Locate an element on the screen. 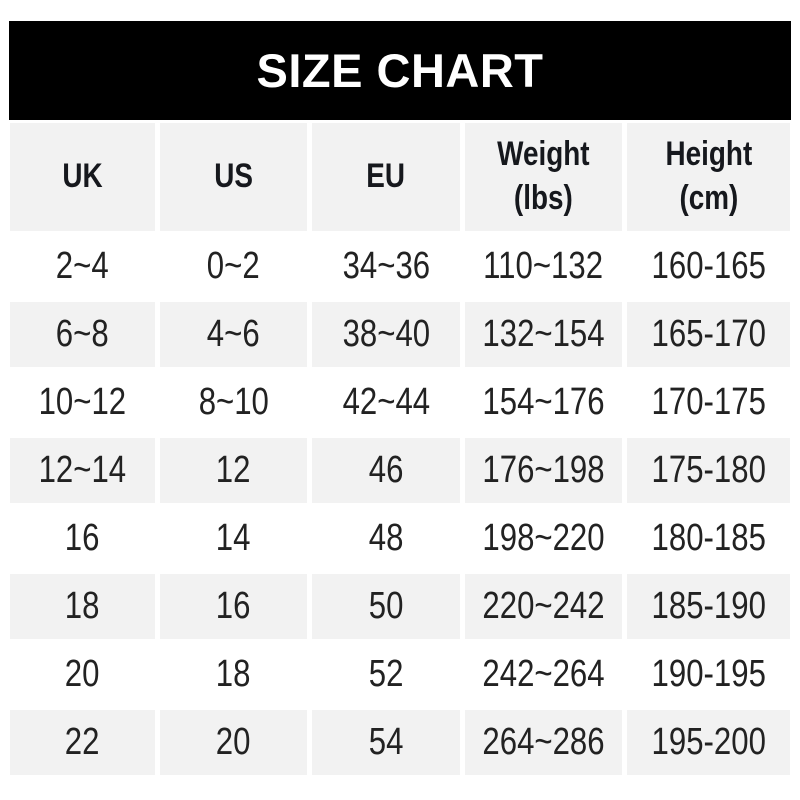  header-label-us: US is located at coordinates (233, 176).